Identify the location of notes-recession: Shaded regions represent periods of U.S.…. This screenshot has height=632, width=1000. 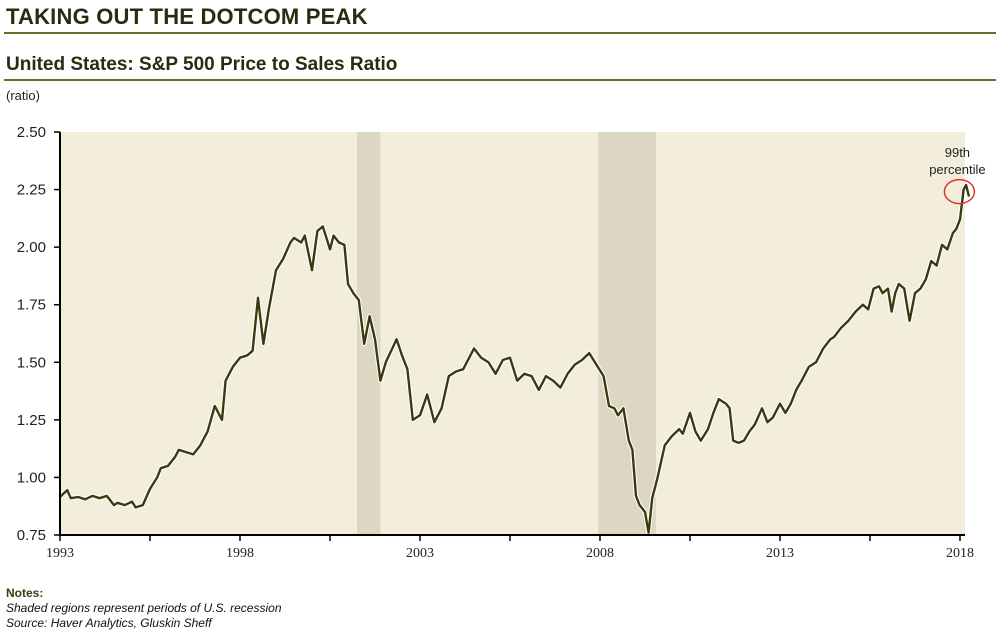
(144, 608).